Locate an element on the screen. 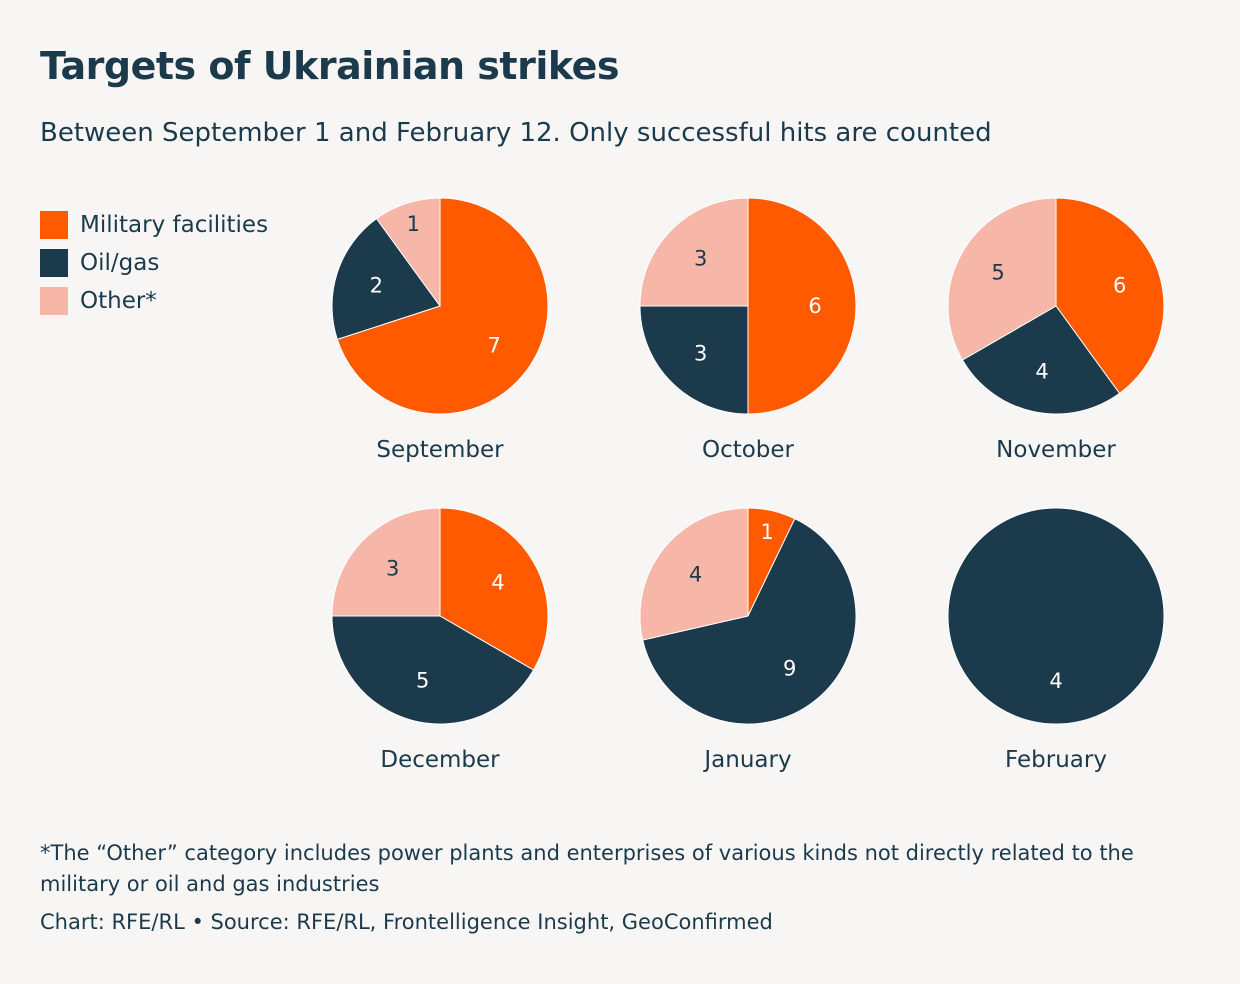 This screenshot has height=984, width=1240. pie-september: 7 2 1 September is located at coordinates (440, 330).